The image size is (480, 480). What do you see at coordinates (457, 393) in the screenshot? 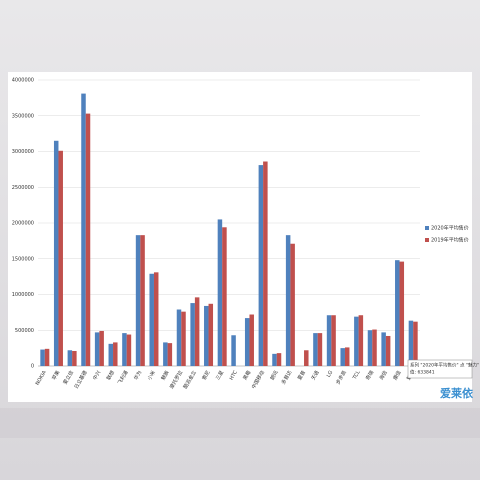
I see `watermark: 爱莱依` at bounding box center [457, 393].